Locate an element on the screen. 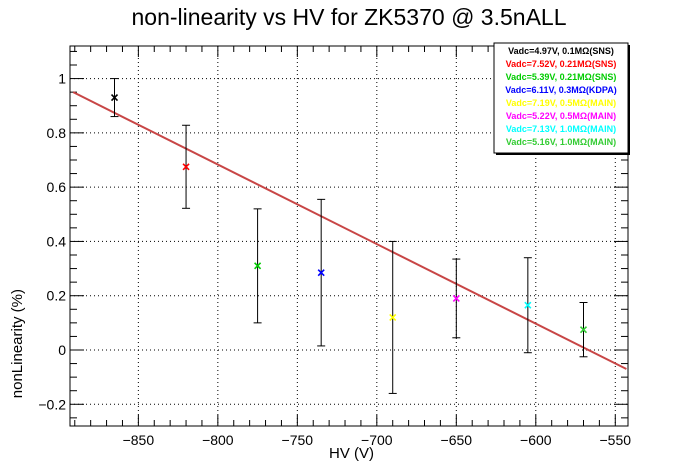 The image size is (698, 474). y-axis-label: nonLinearity (%) is located at coordinates (17, 343).